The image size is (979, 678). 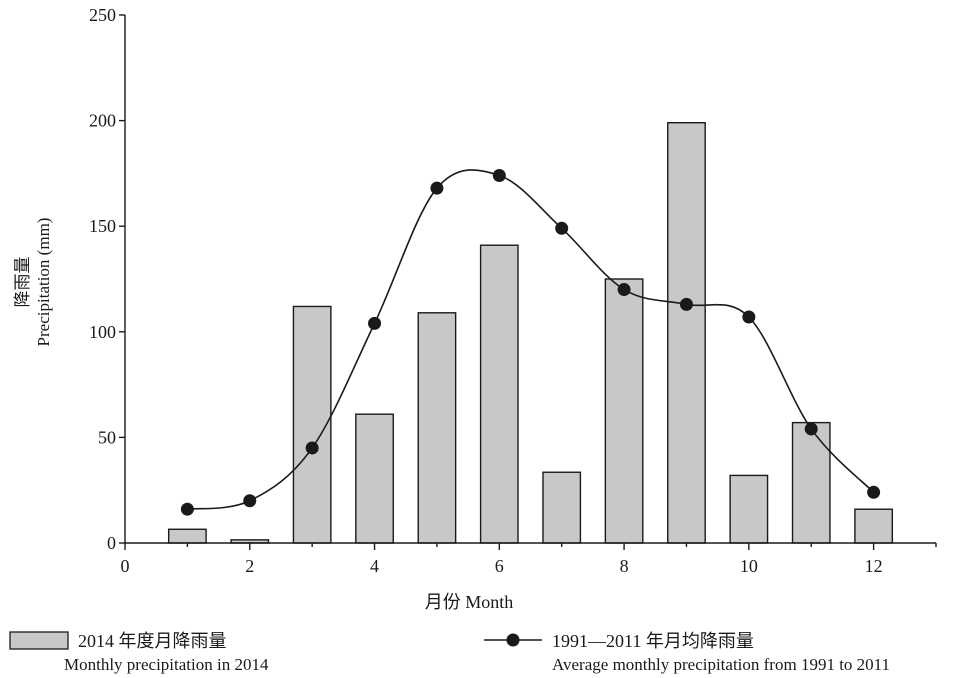 What do you see at coordinates (513, 640) in the screenshot?
I see `legend-line-marker` at bounding box center [513, 640].